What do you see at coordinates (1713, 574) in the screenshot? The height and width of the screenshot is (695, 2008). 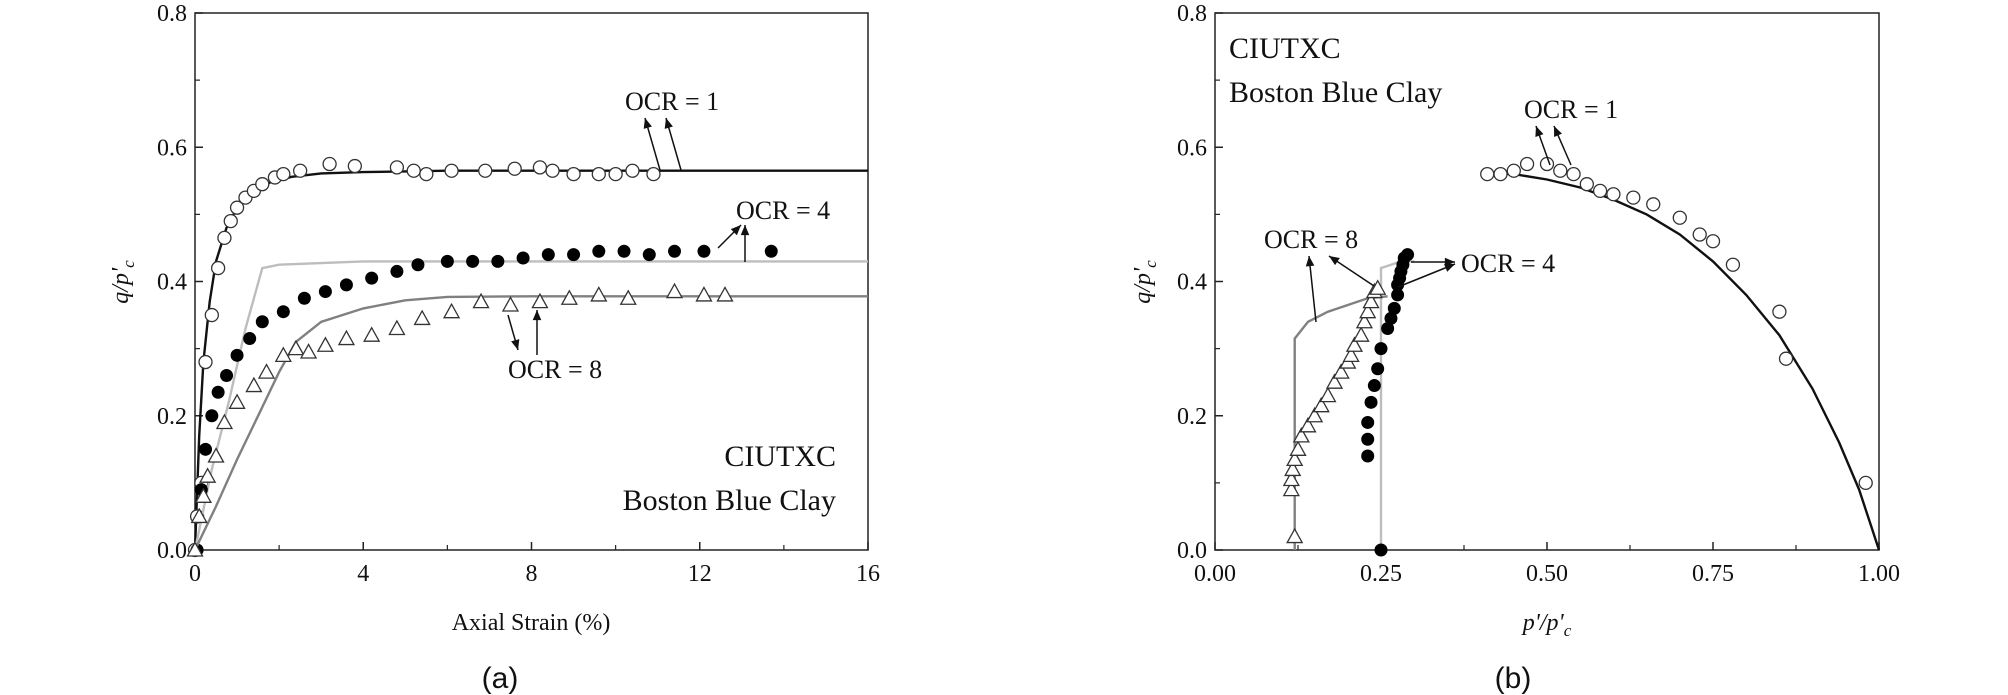 I see `x-tick-label-b: 0.75` at bounding box center [1713, 574].